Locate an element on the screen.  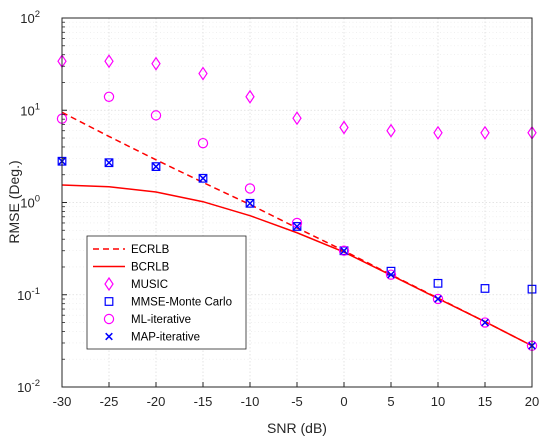
y-tick-label: 10⁰ is located at coordinates (30, 202).